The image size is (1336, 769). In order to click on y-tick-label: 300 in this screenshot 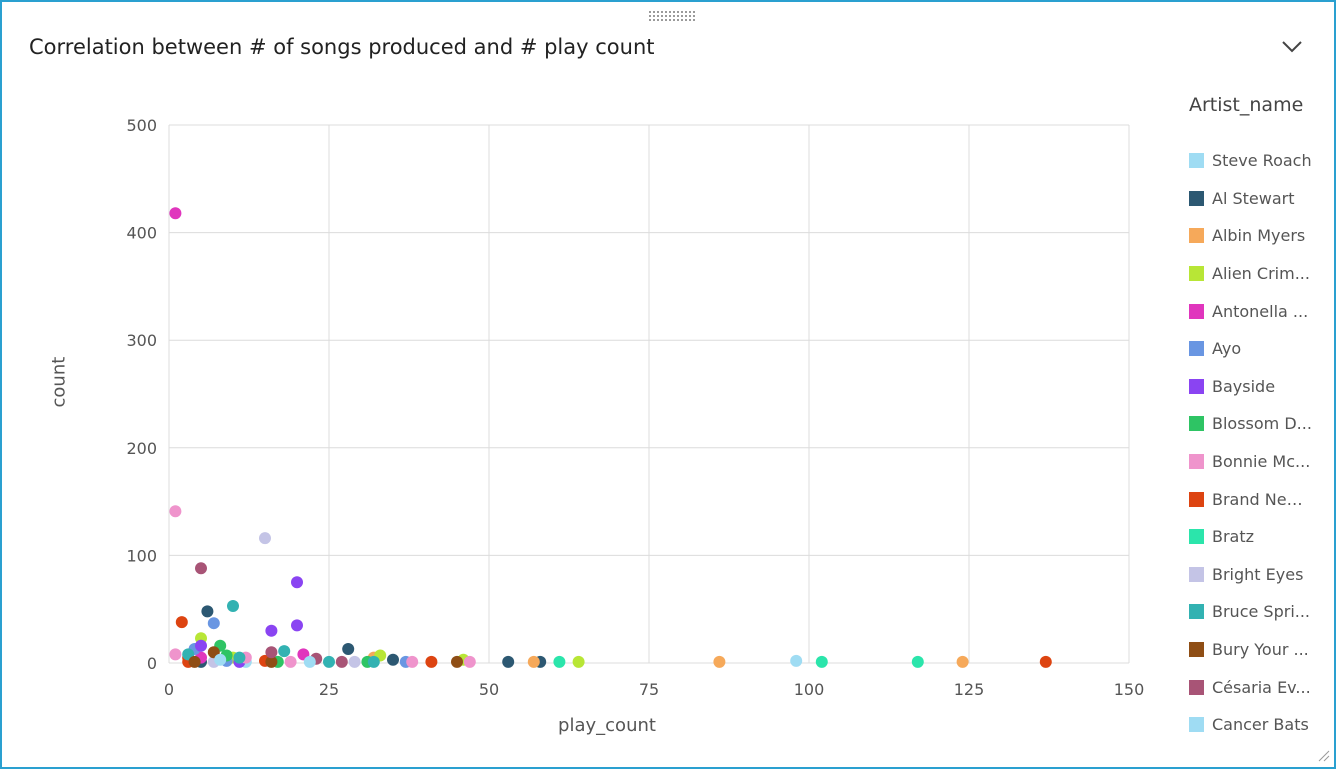, I will do `click(141, 340)`.